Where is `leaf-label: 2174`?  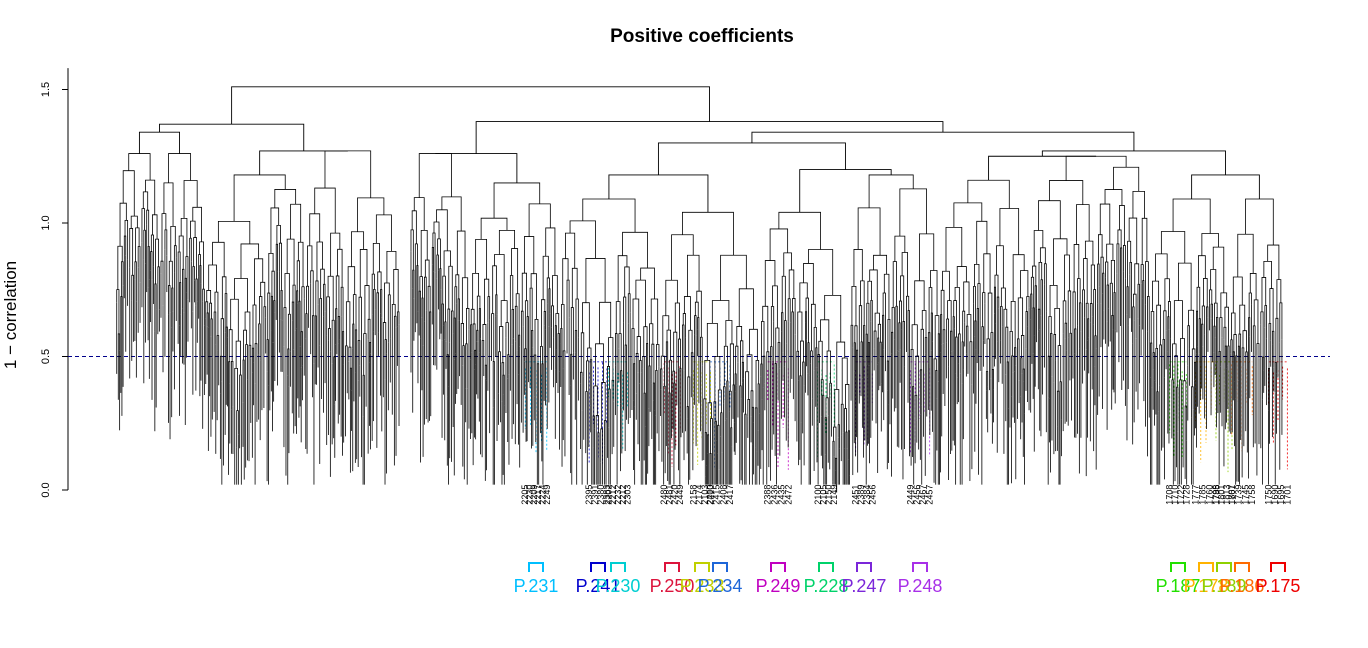
leaf-label: 2174 is located at coordinates (699, 495).